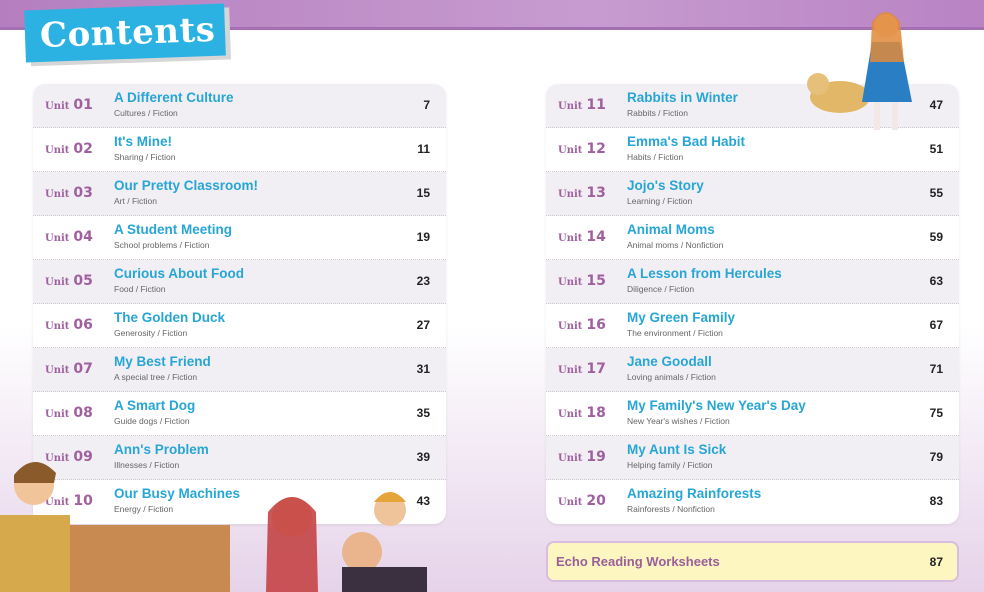  I want to click on entry-subtitle: New Year's wishes / Fiction, so click(678, 421).